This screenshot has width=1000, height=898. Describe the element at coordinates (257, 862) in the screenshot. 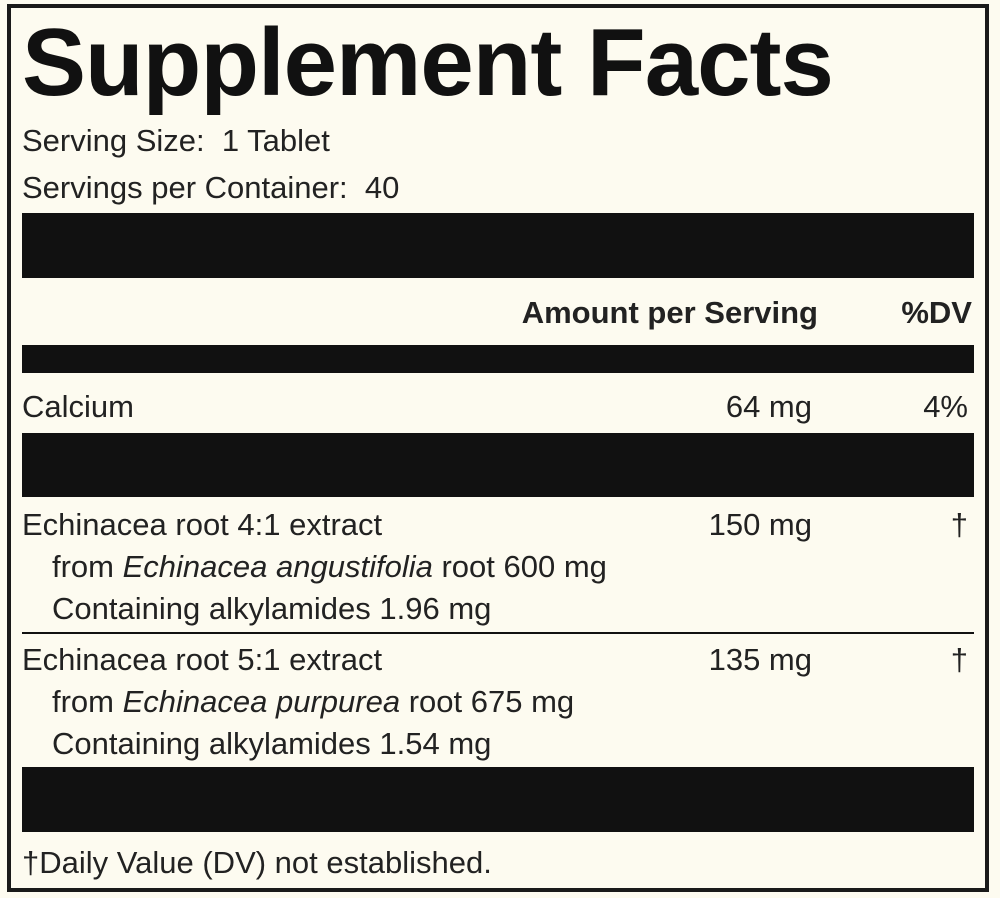

I see `footnote: †Daily Value (DV) not established.` at that location.